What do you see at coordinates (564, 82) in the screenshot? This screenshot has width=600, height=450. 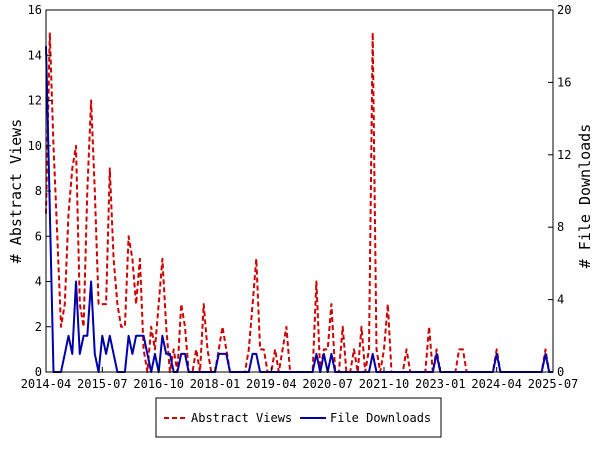 I see `y-right-tick-label: 16` at bounding box center [564, 82].